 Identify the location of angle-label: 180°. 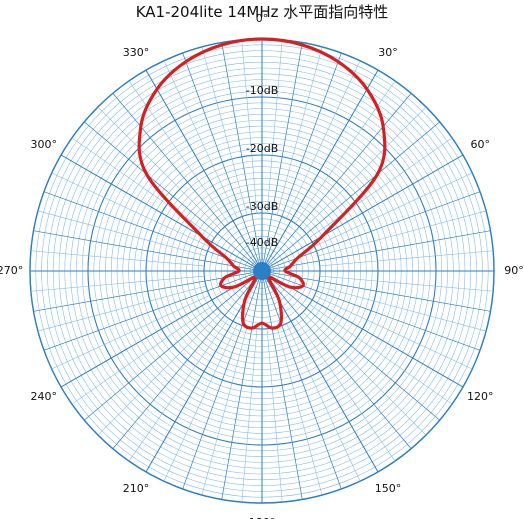
(262, 517).